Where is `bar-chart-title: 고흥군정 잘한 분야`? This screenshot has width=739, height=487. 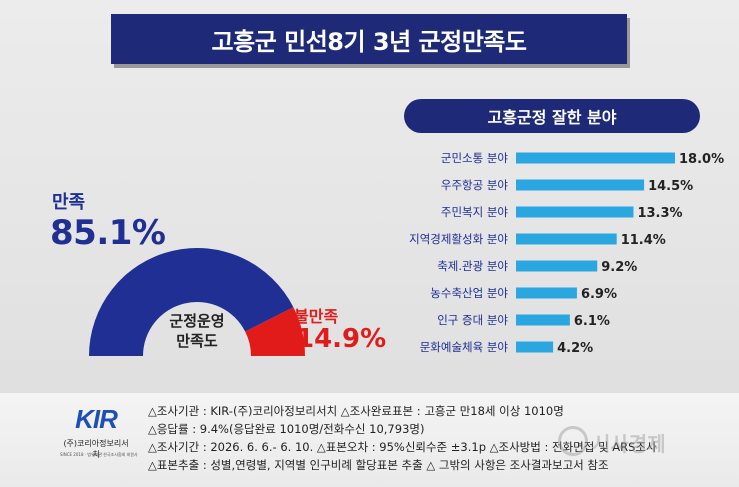
bar-chart-title: 고흥군정 잘한 분야 is located at coordinates (552, 116).